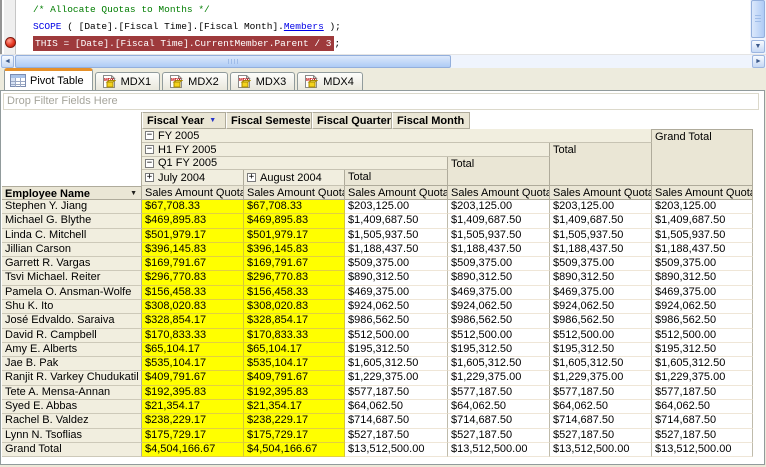 The image size is (766, 467). Describe the element at coordinates (72, 378) in the screenshot. I see `employee-row-label: Ranjit R. Varkey Chudukatil` at that location.